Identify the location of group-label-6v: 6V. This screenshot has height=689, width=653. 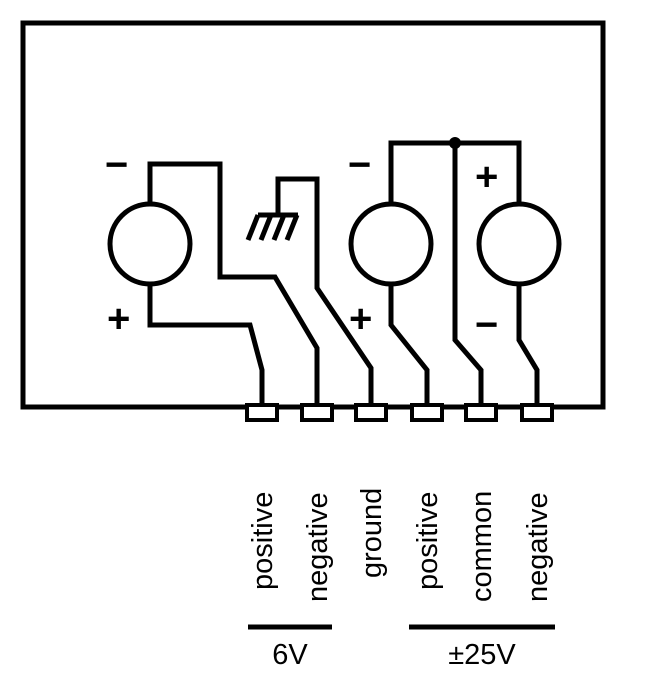
(290, 655).